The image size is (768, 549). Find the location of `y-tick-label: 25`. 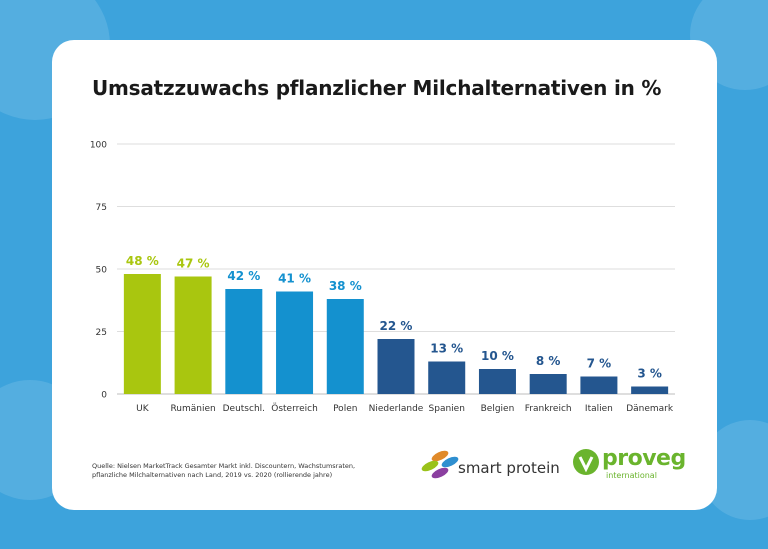

y-tick-label: 25 is located at coordinates (101, 333).